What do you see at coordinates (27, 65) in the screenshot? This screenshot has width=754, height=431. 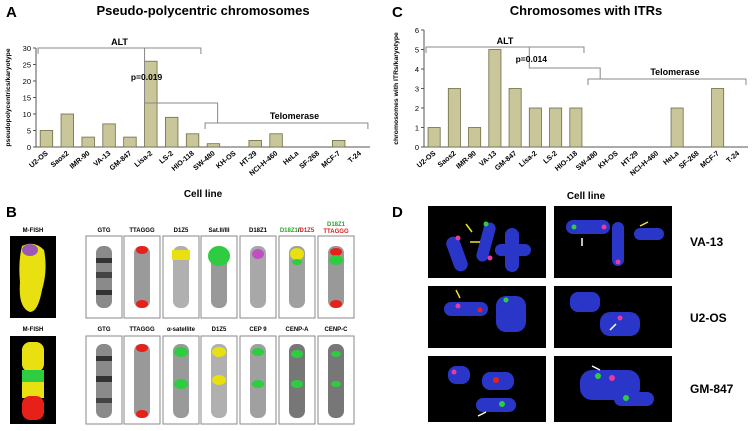 I see `y-tick-label: 25` at bounding box center [27, 65].